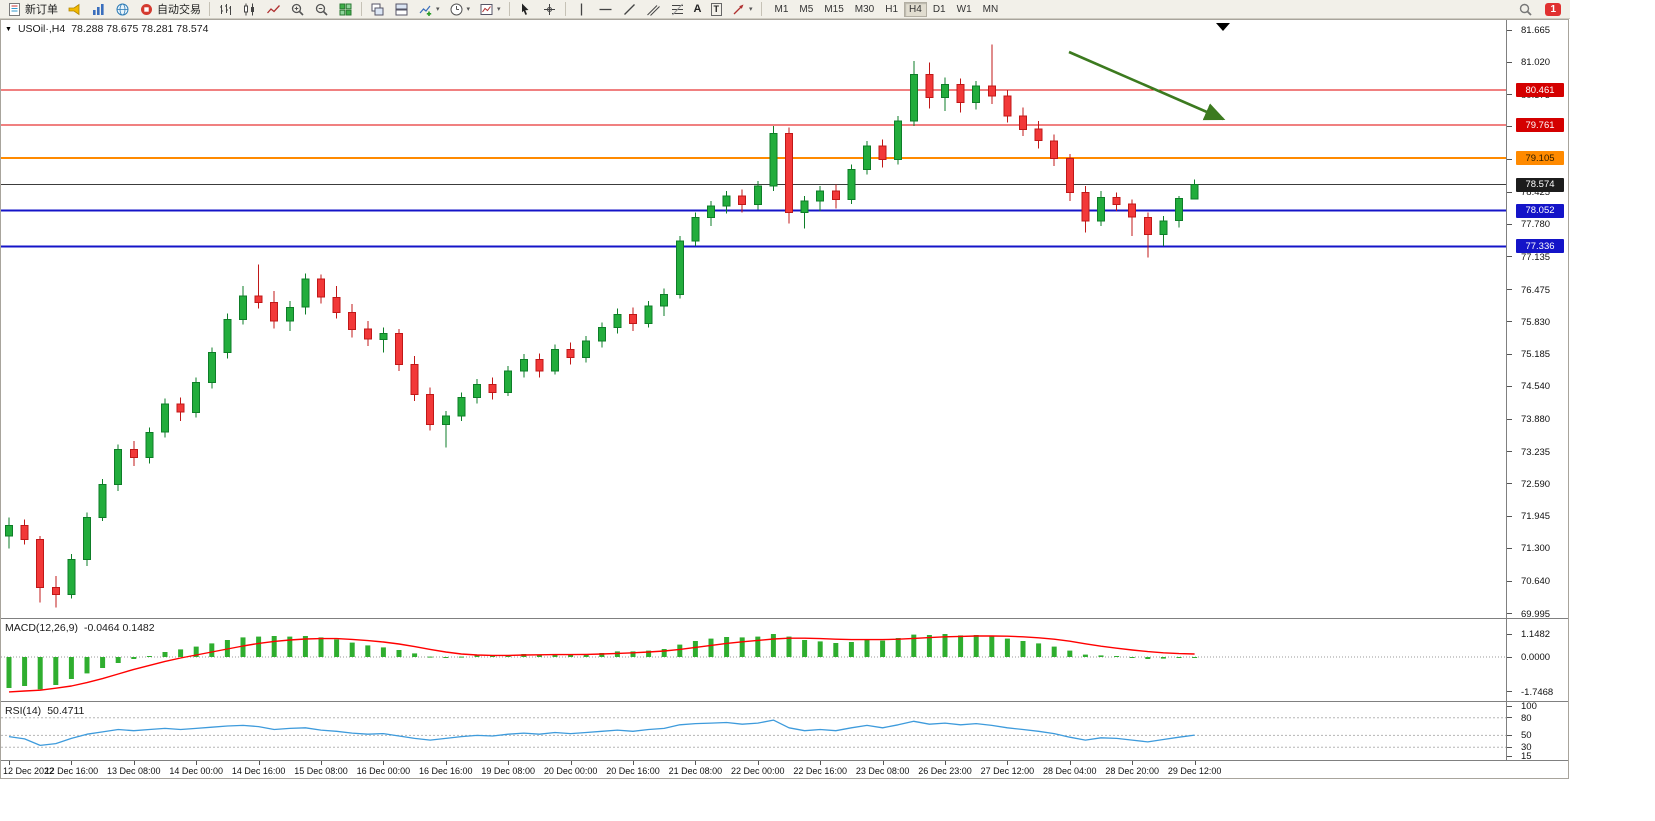  Describe the element at coordinates (581, 9) in the screenshot. I see `vertical-line-button` at that location.